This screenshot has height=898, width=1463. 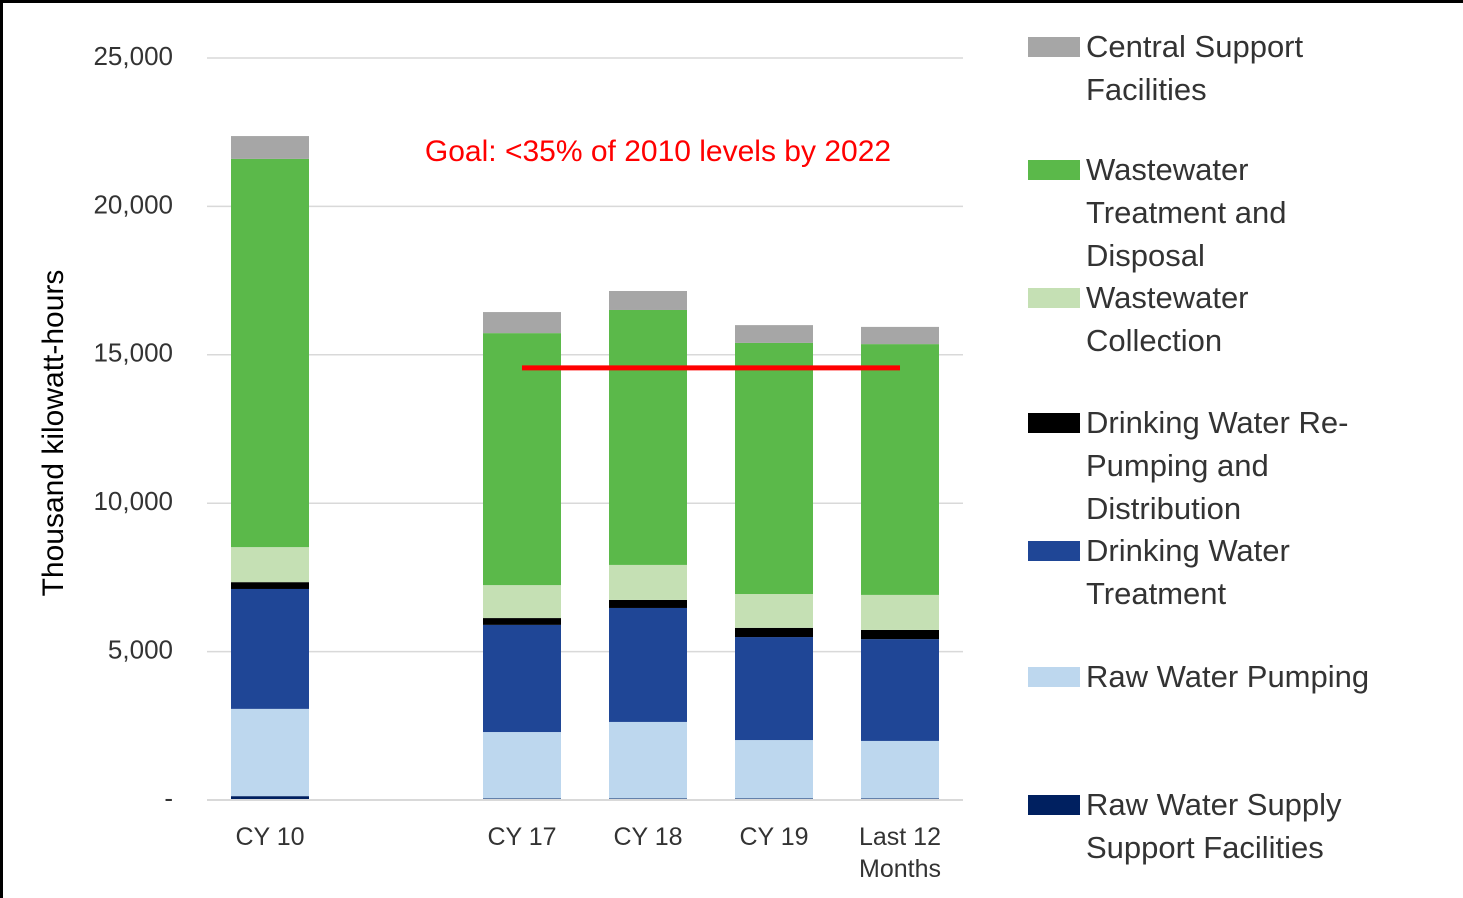 I want to click on legend-item: Raw Water Supply Support Facilities, so click(x=1202, y=826).